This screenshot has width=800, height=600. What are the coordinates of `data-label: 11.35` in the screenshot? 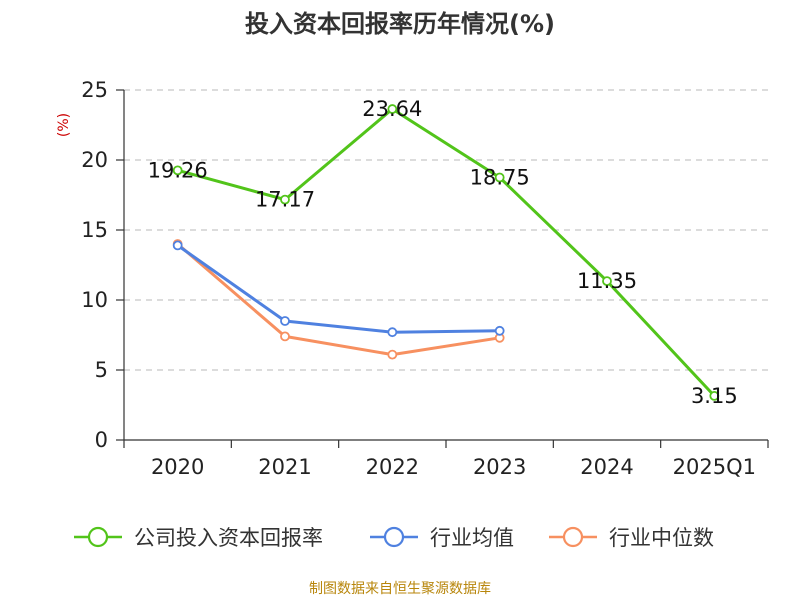 It's located at (607, 281).